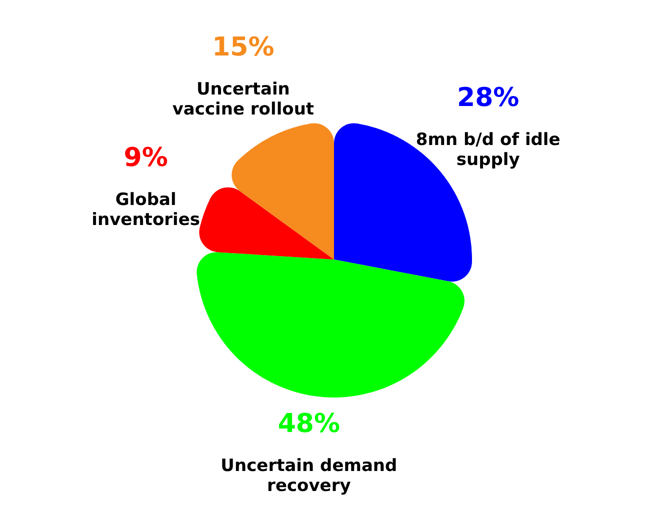 The height and width of the screenshot is (519, 668). I want to click on slice-label: Global inventories, so click(146, 210).